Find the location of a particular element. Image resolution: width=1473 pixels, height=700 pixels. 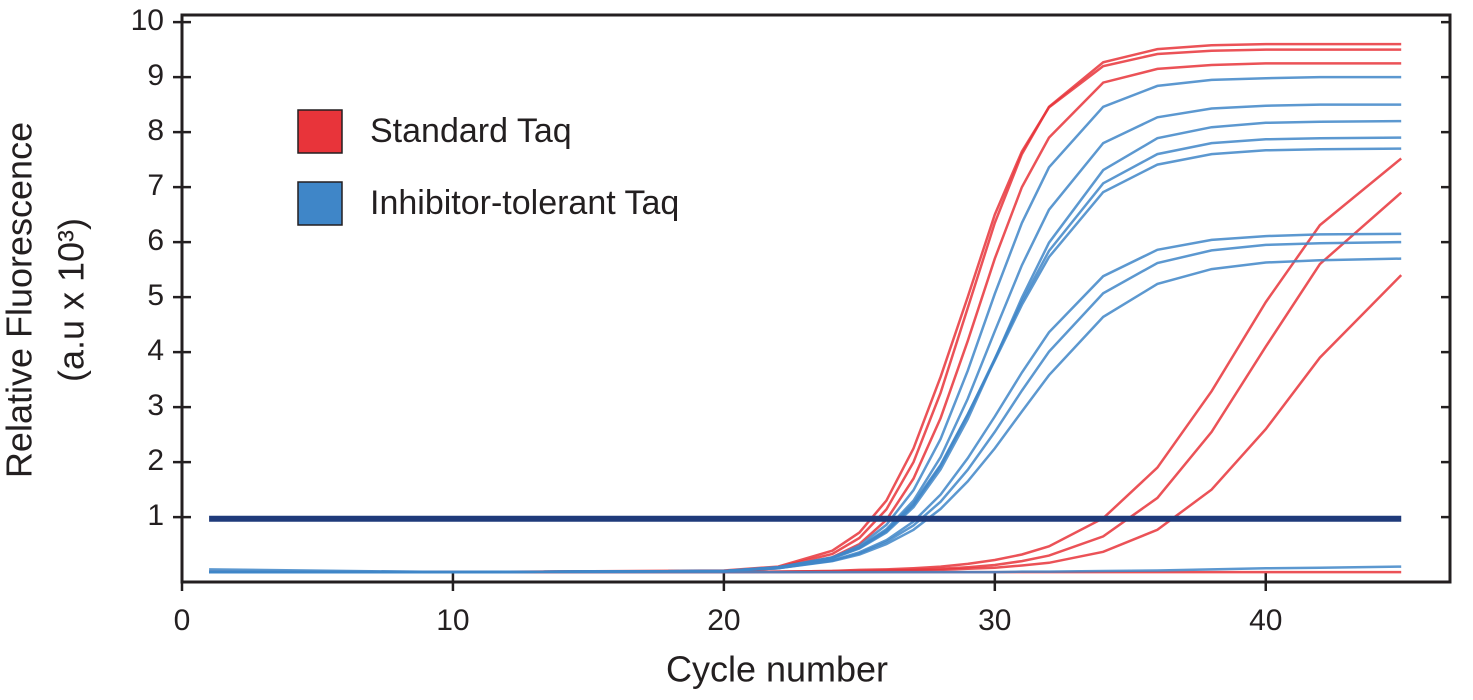

y-tick-label: 6 is located at coordinates (155, 240).